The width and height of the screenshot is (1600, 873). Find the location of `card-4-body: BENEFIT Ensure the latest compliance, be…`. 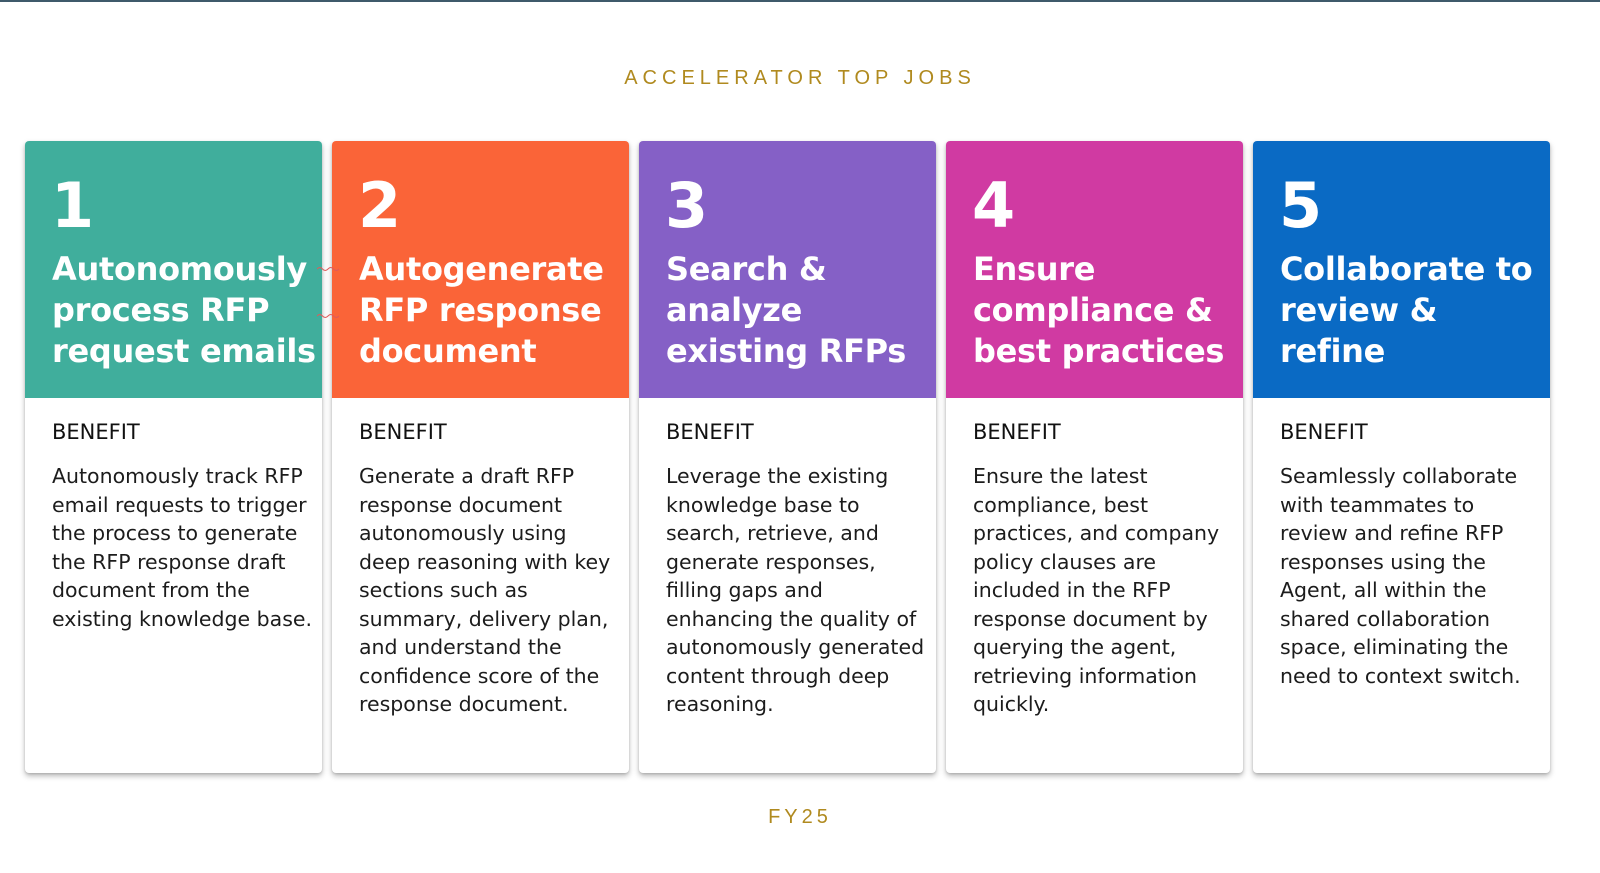

card-4-body: BENEFIT Ensure the latest compliance, be… is located at coordinates (1094, 585).